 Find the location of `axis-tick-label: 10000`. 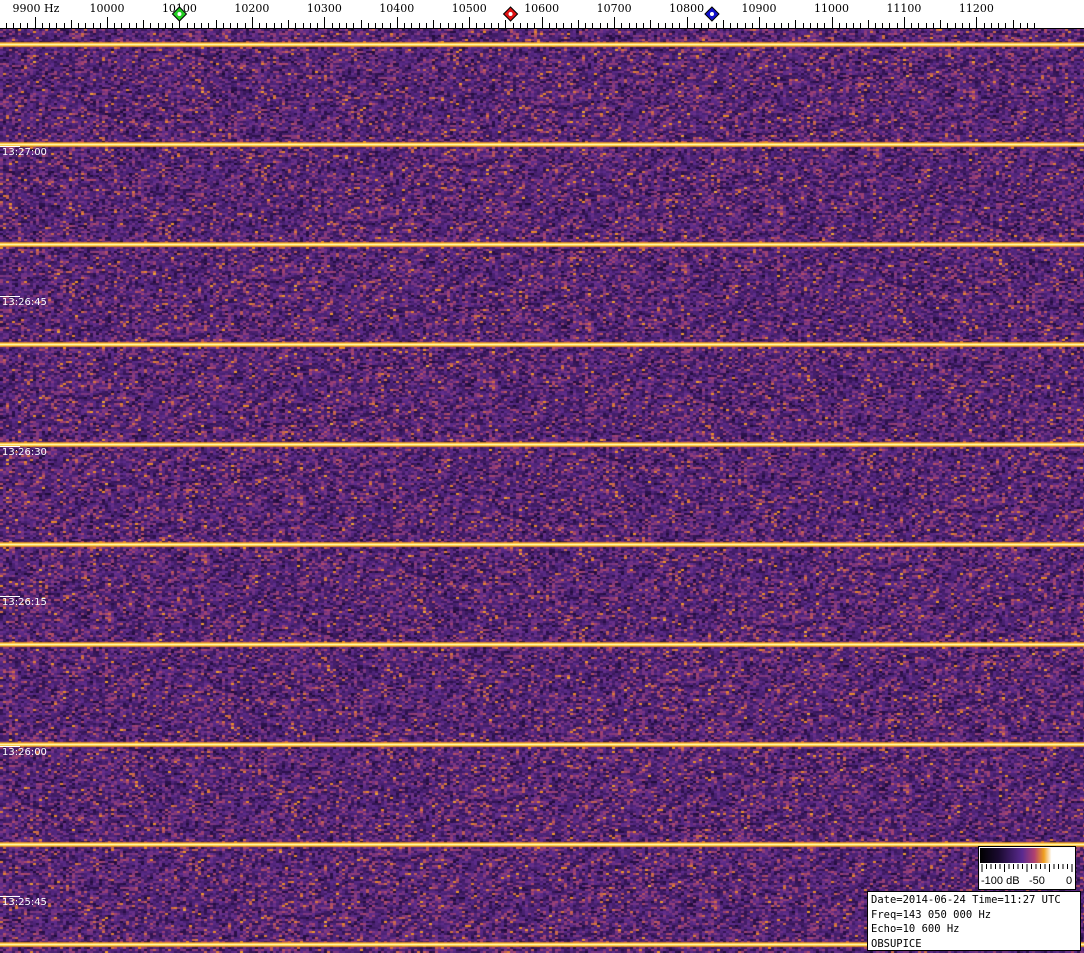

axis-tick-label: 10000 is located at coordinates (107, 8).